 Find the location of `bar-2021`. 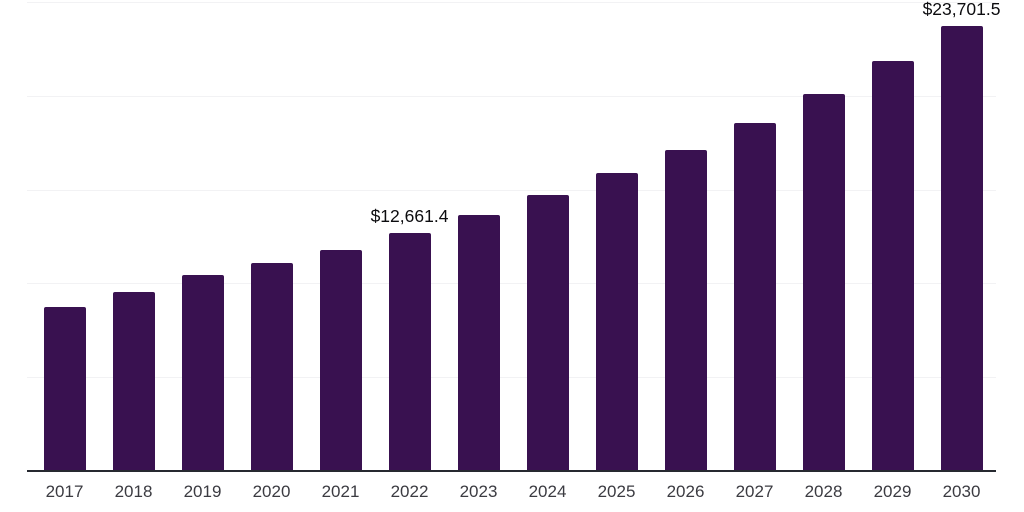

bar-2021 is located at coordinates (340, 360).